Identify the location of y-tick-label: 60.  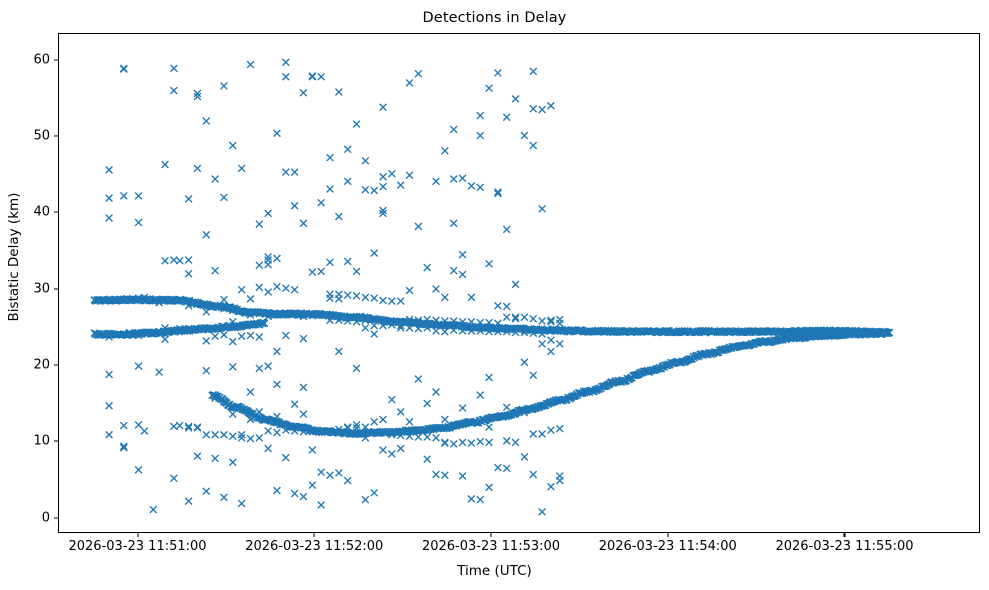
(41, 60).